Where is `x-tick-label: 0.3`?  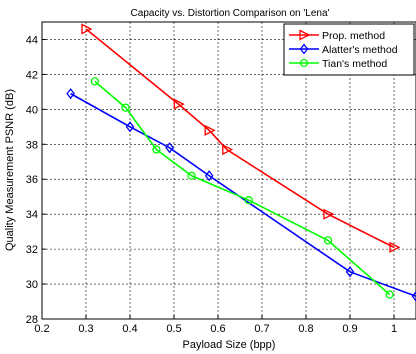 x-tick-label: 0.3 is located at coordinates (85, 329).